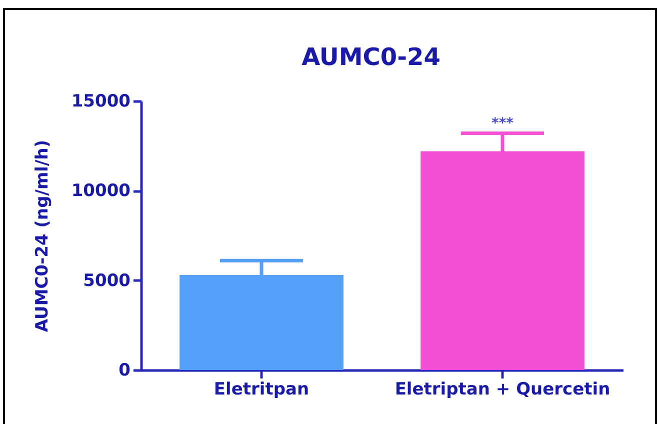 The image size is (666, 426). I want to click on y-tick-label: 10000, so click(101, 191).